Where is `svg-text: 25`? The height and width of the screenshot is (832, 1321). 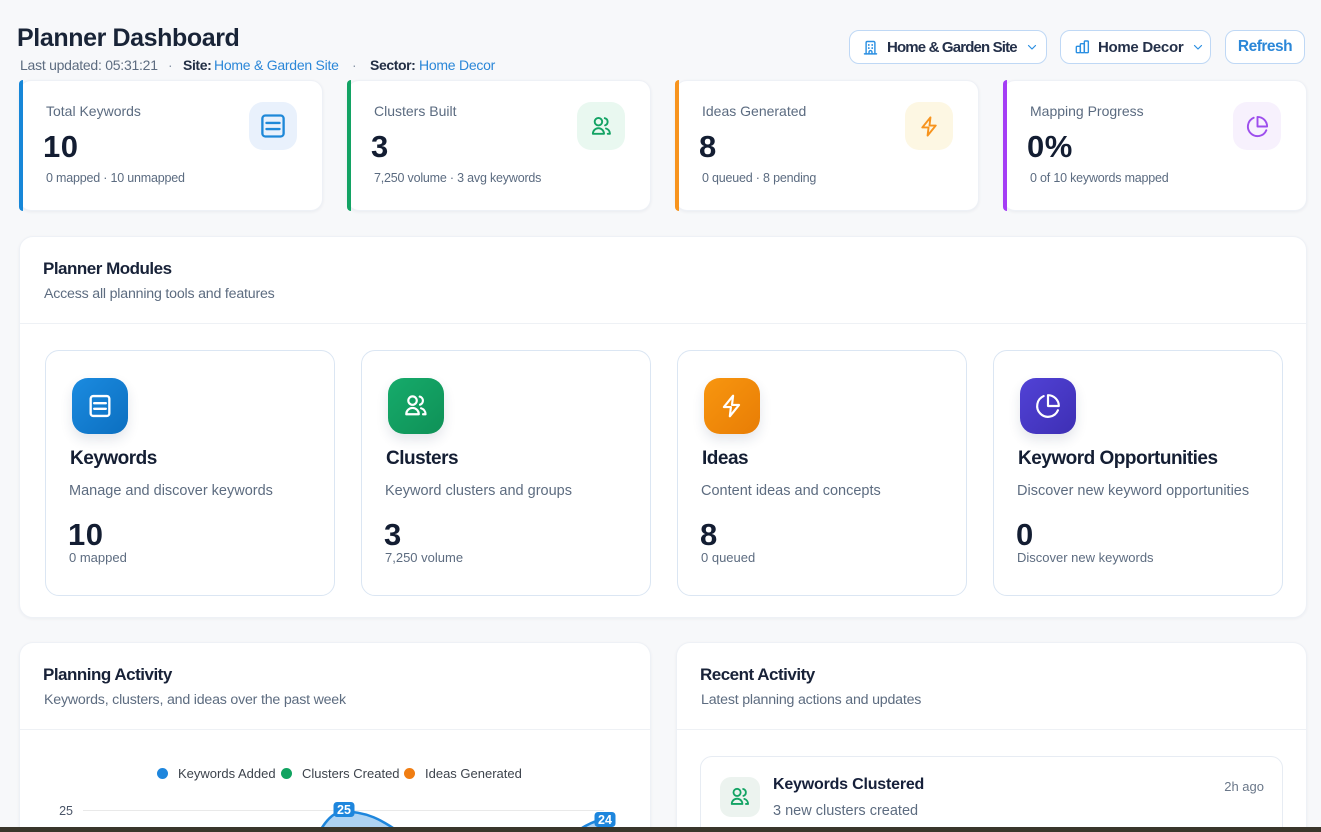 svg-text: 25 is located at coordinates (344, 810).